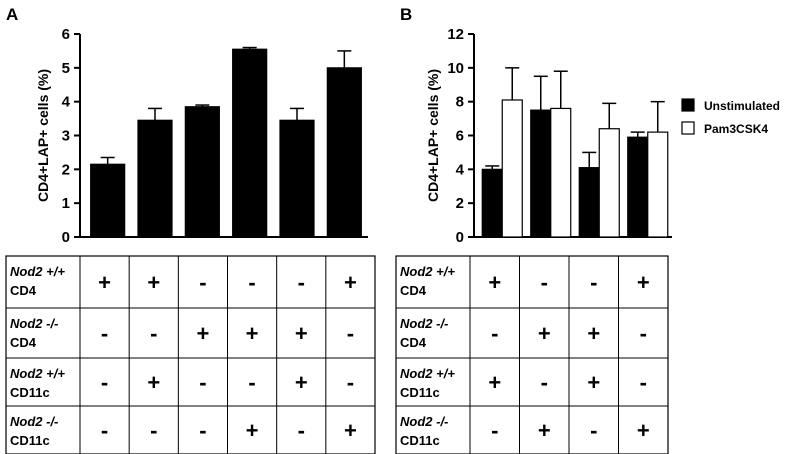 The image size is (800, 454). I want to click on y-tick-label: 8, so click(460, 102).